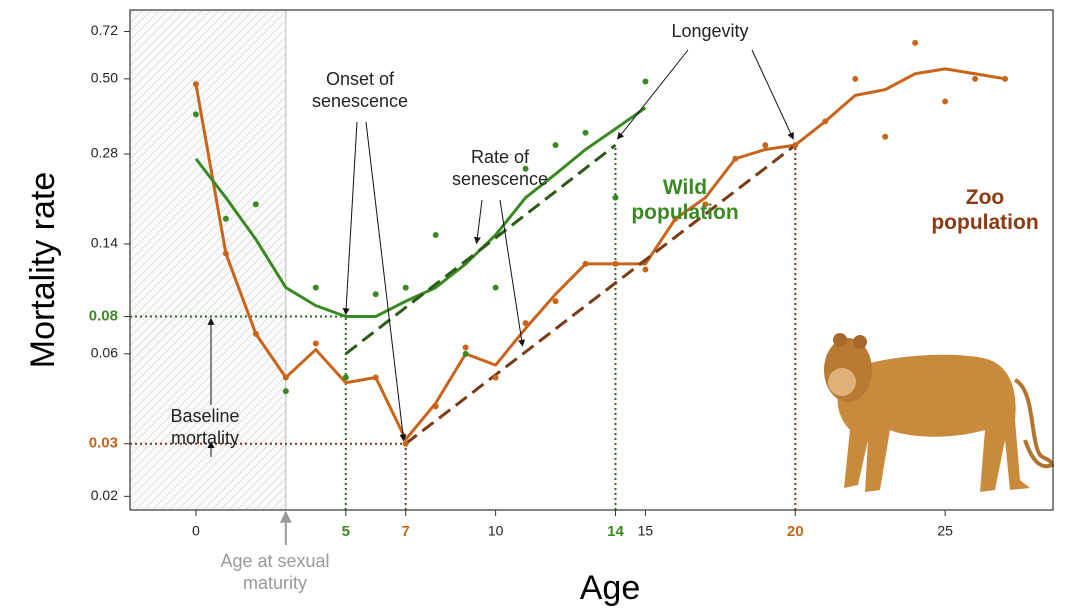  What do you see at coordinates (615, 531) in the screenshot?
I see `x-tick-label: 14` at bounding box center [615, 531].